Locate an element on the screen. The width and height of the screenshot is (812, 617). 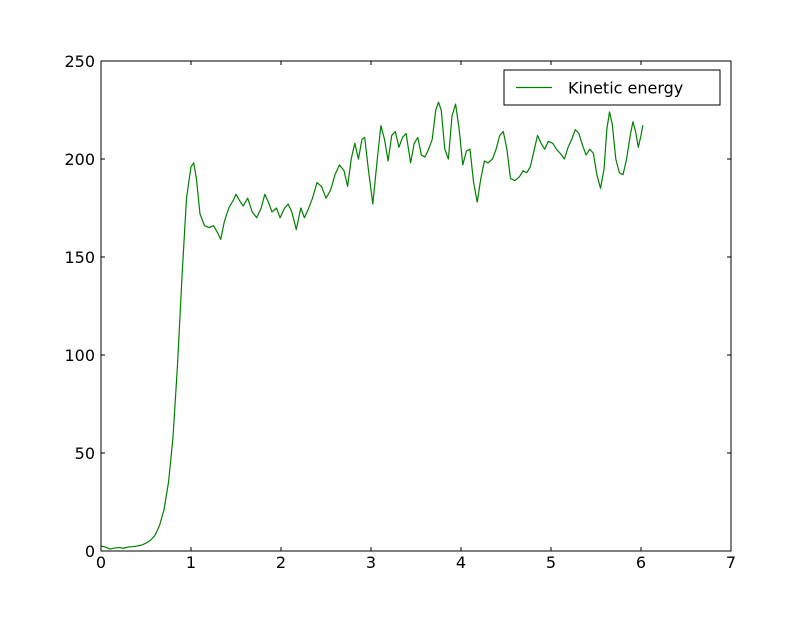
x-tick-label: 7 is located at coordinates (731, 562).